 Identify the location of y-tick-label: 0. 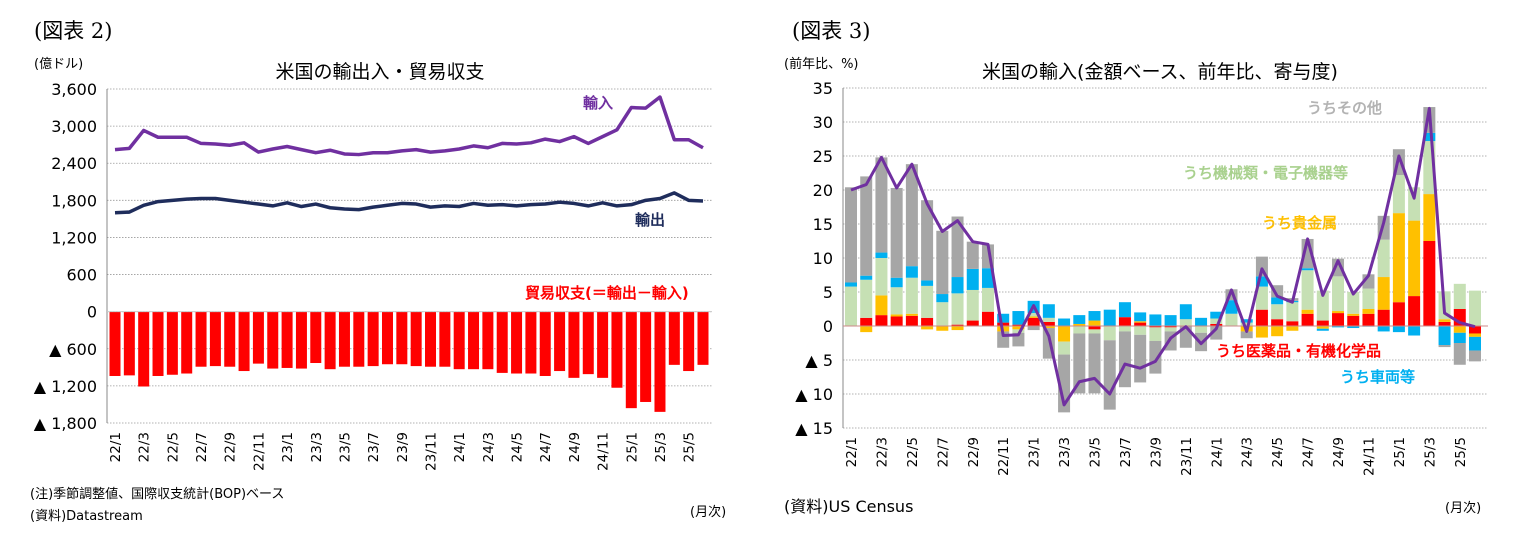
(92, 312).